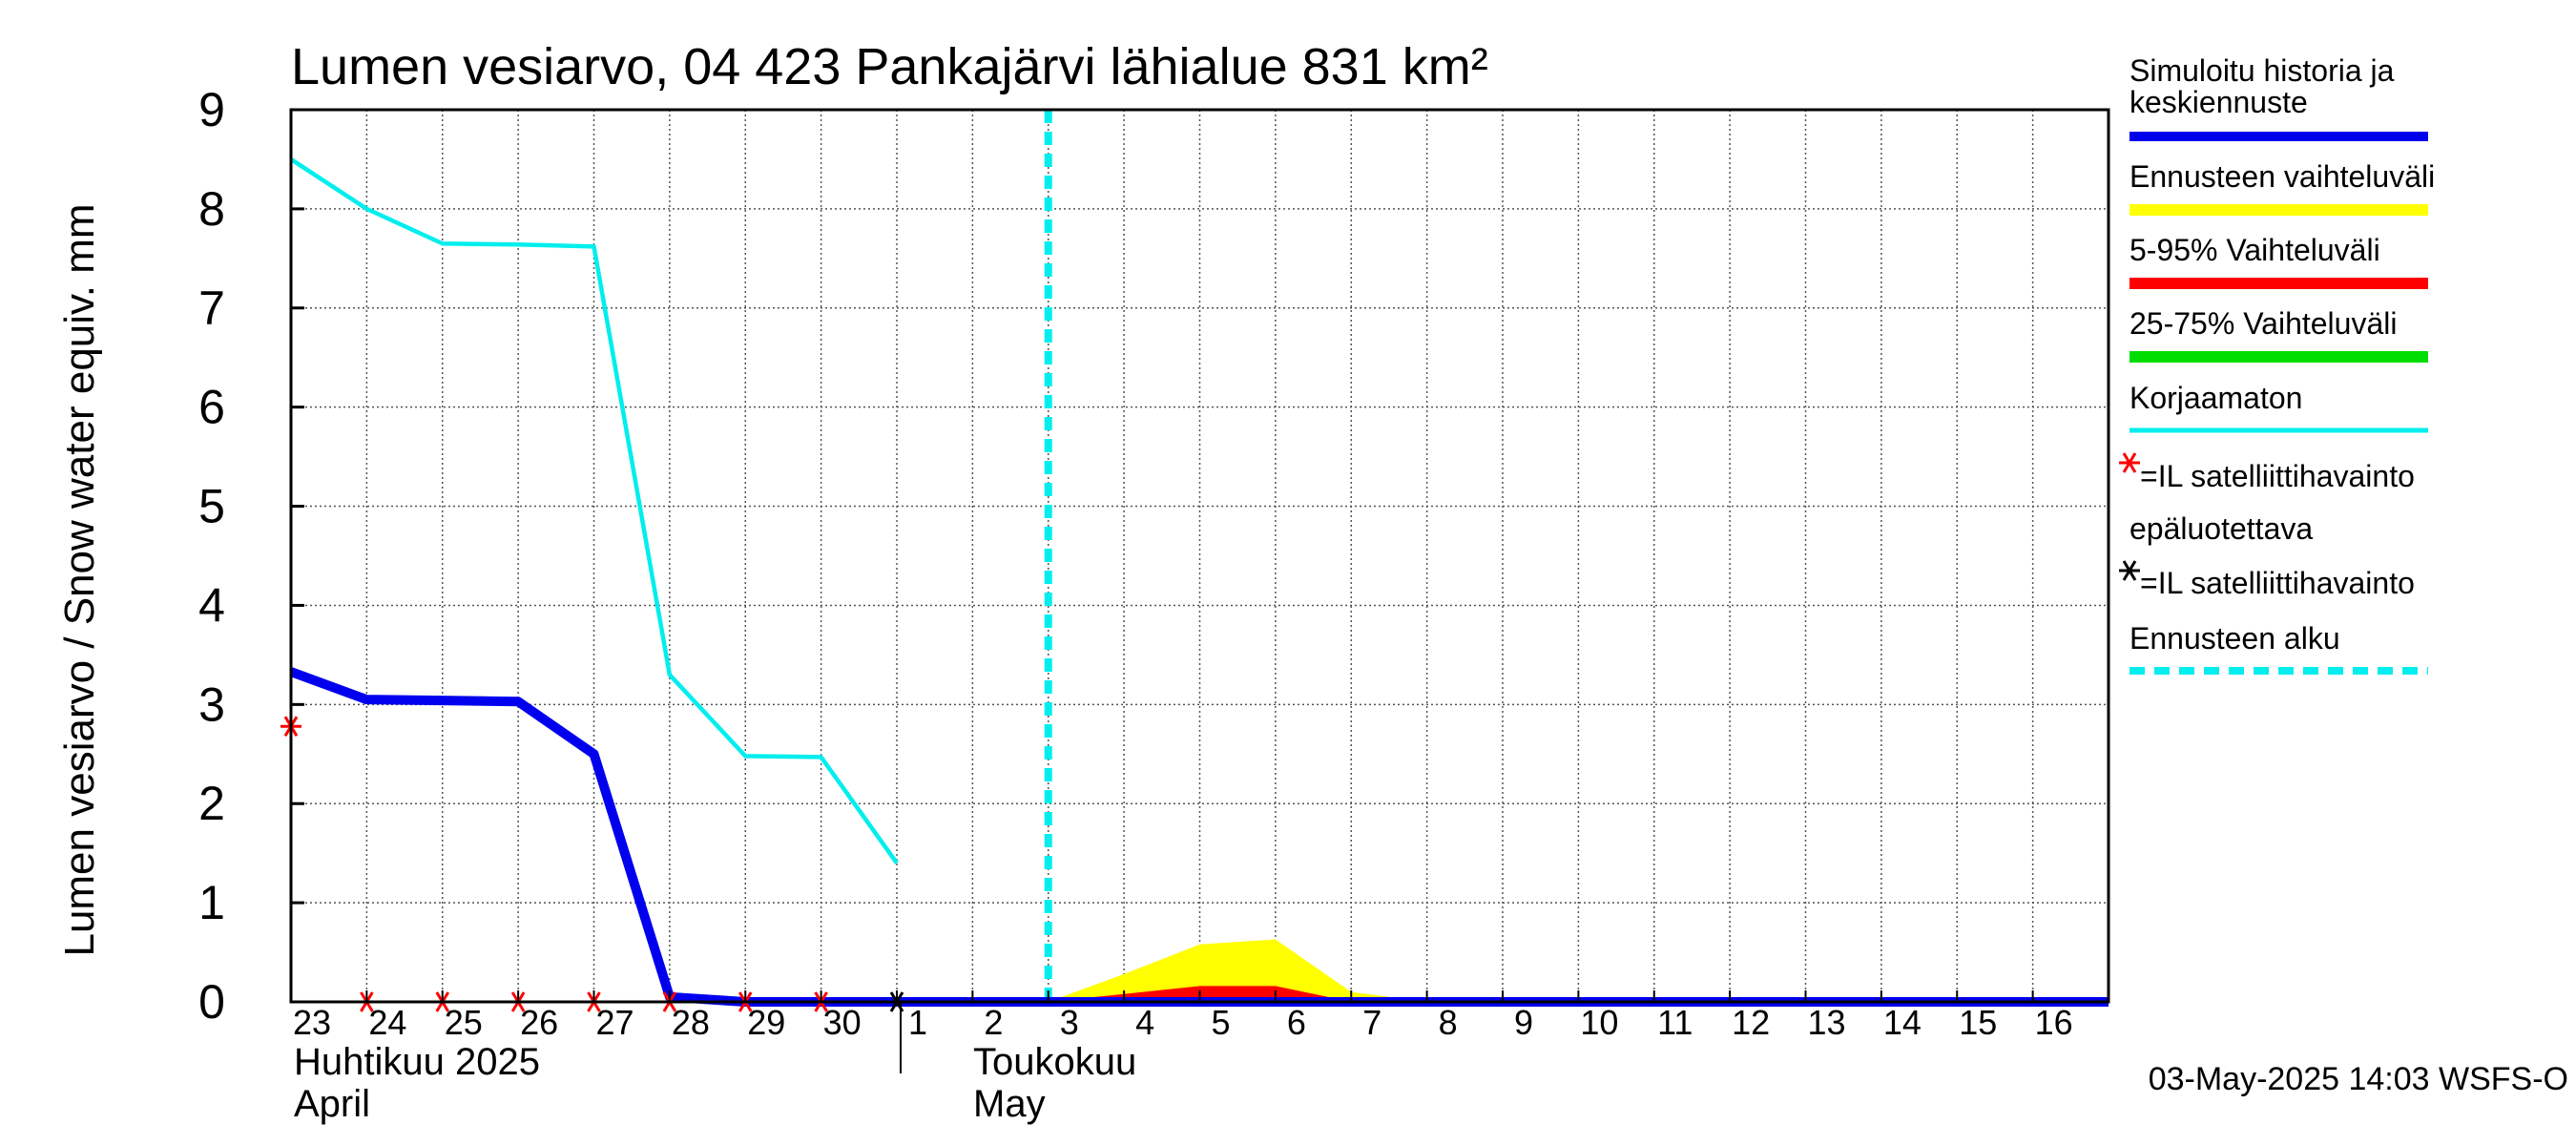 This screenshot has height=1145, width=2576. I want to click on x-tick-label: 16, so click(2054, 1022).